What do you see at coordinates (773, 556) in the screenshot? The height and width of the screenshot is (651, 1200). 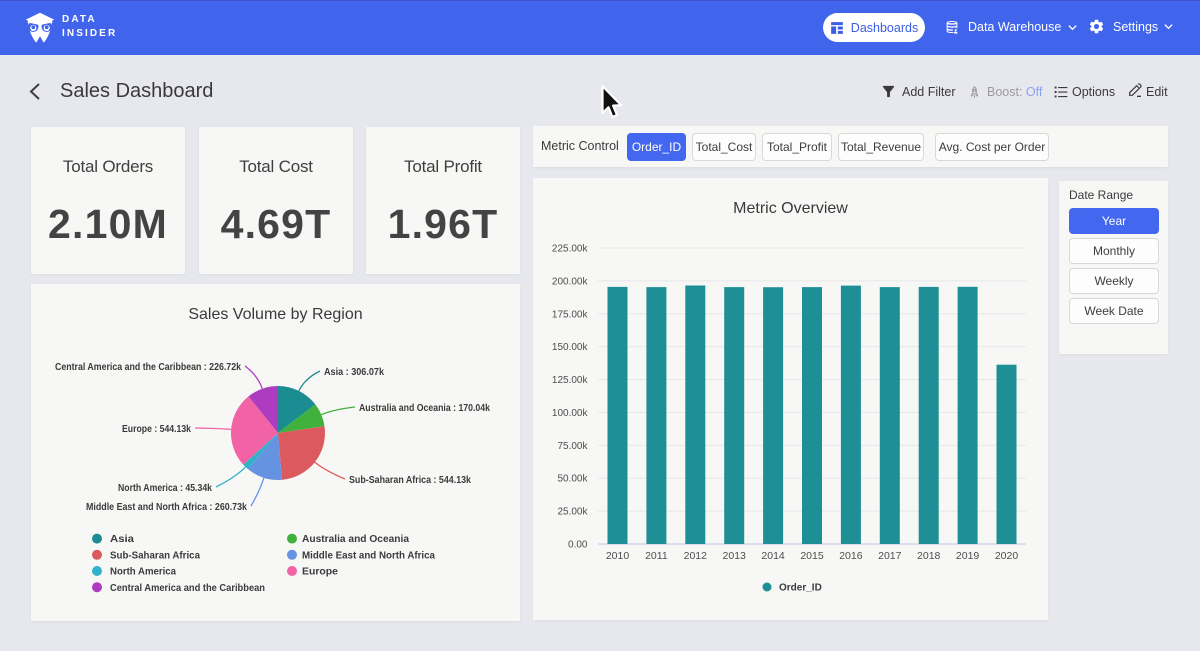 I see `svg-text: 2014` at bounding box center [773, 556].